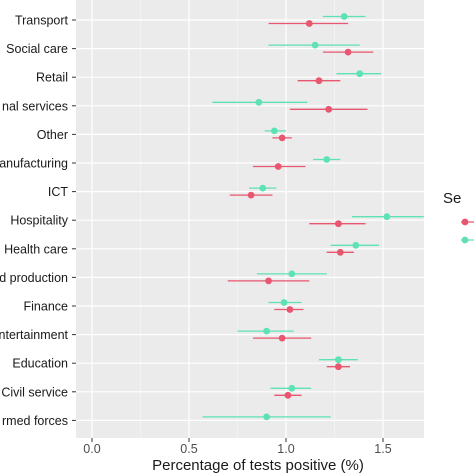 This screenshot has height=474, width=474. I want to click on category-label: Education, so click(40, 364).